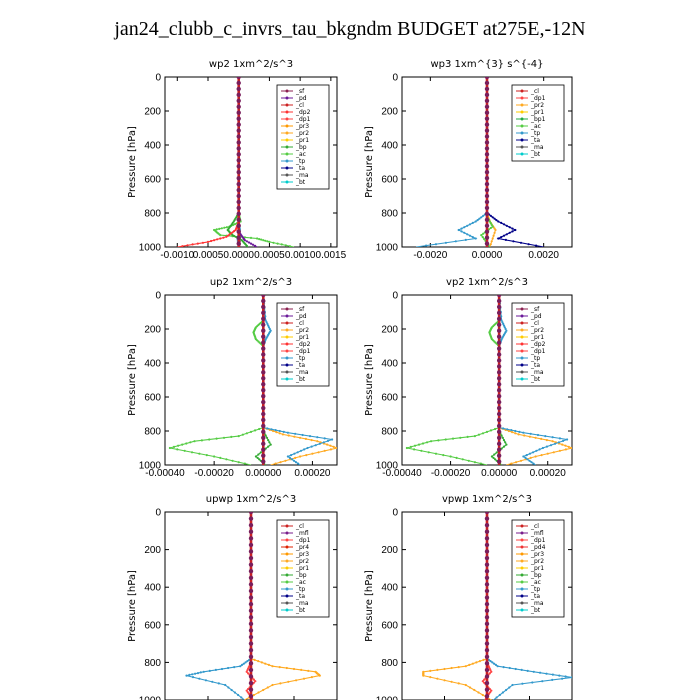  What do you see at coordinates (535, 133) in the screenshot?
I see `legend-label-tp: _tp` at bounding box center [535, 133].